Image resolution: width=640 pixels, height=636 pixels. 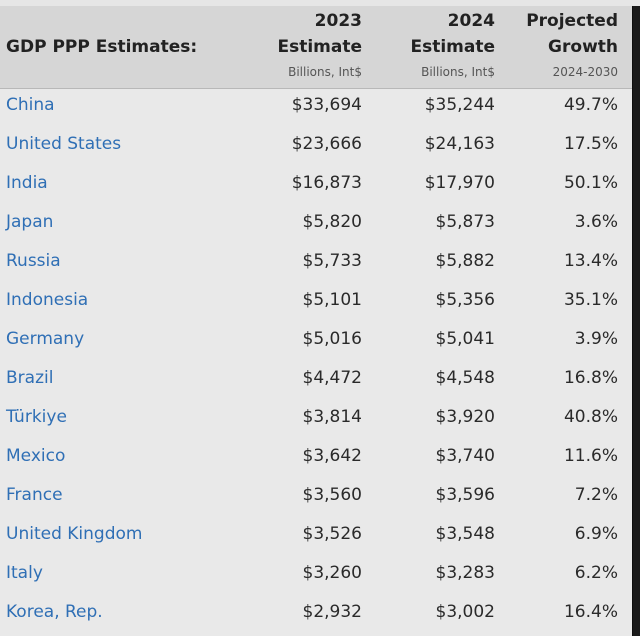 I want to click on header-2024-label: Estimate, so click(x=452, y=47).